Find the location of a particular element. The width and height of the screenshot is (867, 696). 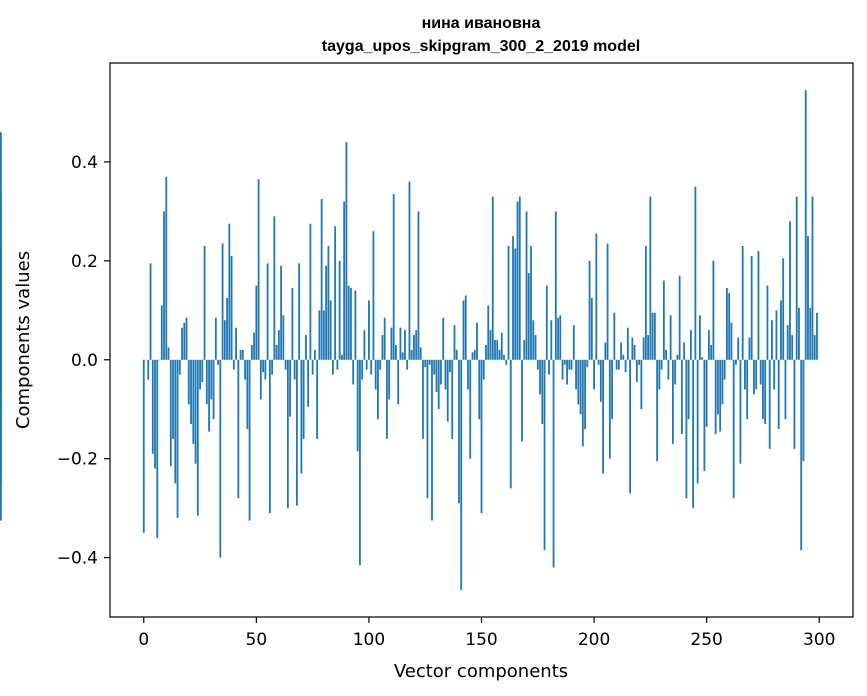

chart-title: нина ивановна is located at coordinates (481, 23).